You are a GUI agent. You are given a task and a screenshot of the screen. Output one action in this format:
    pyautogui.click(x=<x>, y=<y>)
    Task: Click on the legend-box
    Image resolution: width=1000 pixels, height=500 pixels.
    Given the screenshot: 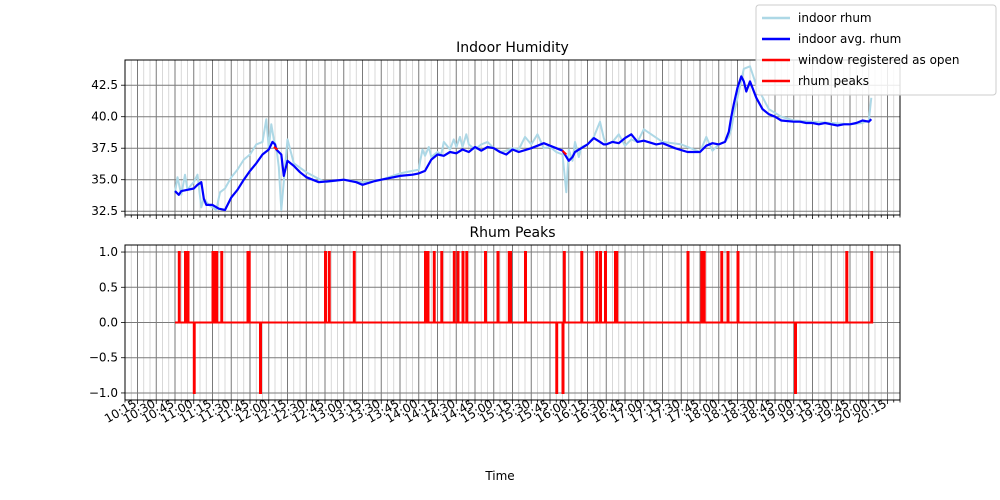 What is the action you would take?
    pyautogui.click(x=876, y=50)
    